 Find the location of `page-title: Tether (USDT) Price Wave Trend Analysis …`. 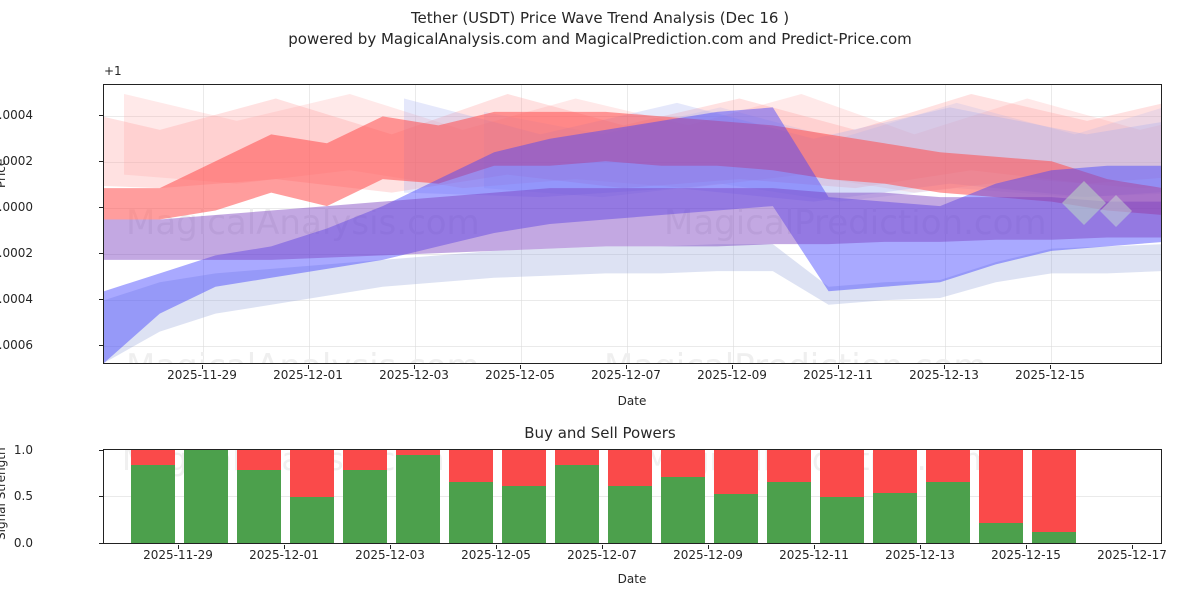

page-title: Tether (USDT) Price Wave Trend Analysis … is located at coordinates (600, 18).